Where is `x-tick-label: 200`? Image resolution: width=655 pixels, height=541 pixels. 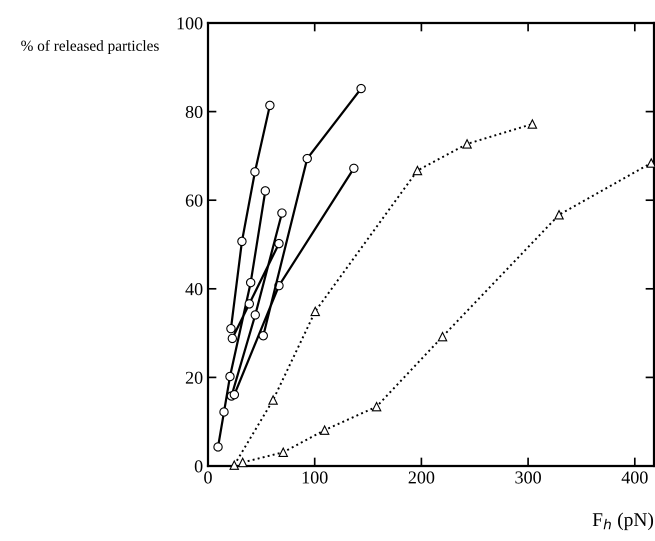 x-tick-label: 200 is located at coordinates (421, 477).